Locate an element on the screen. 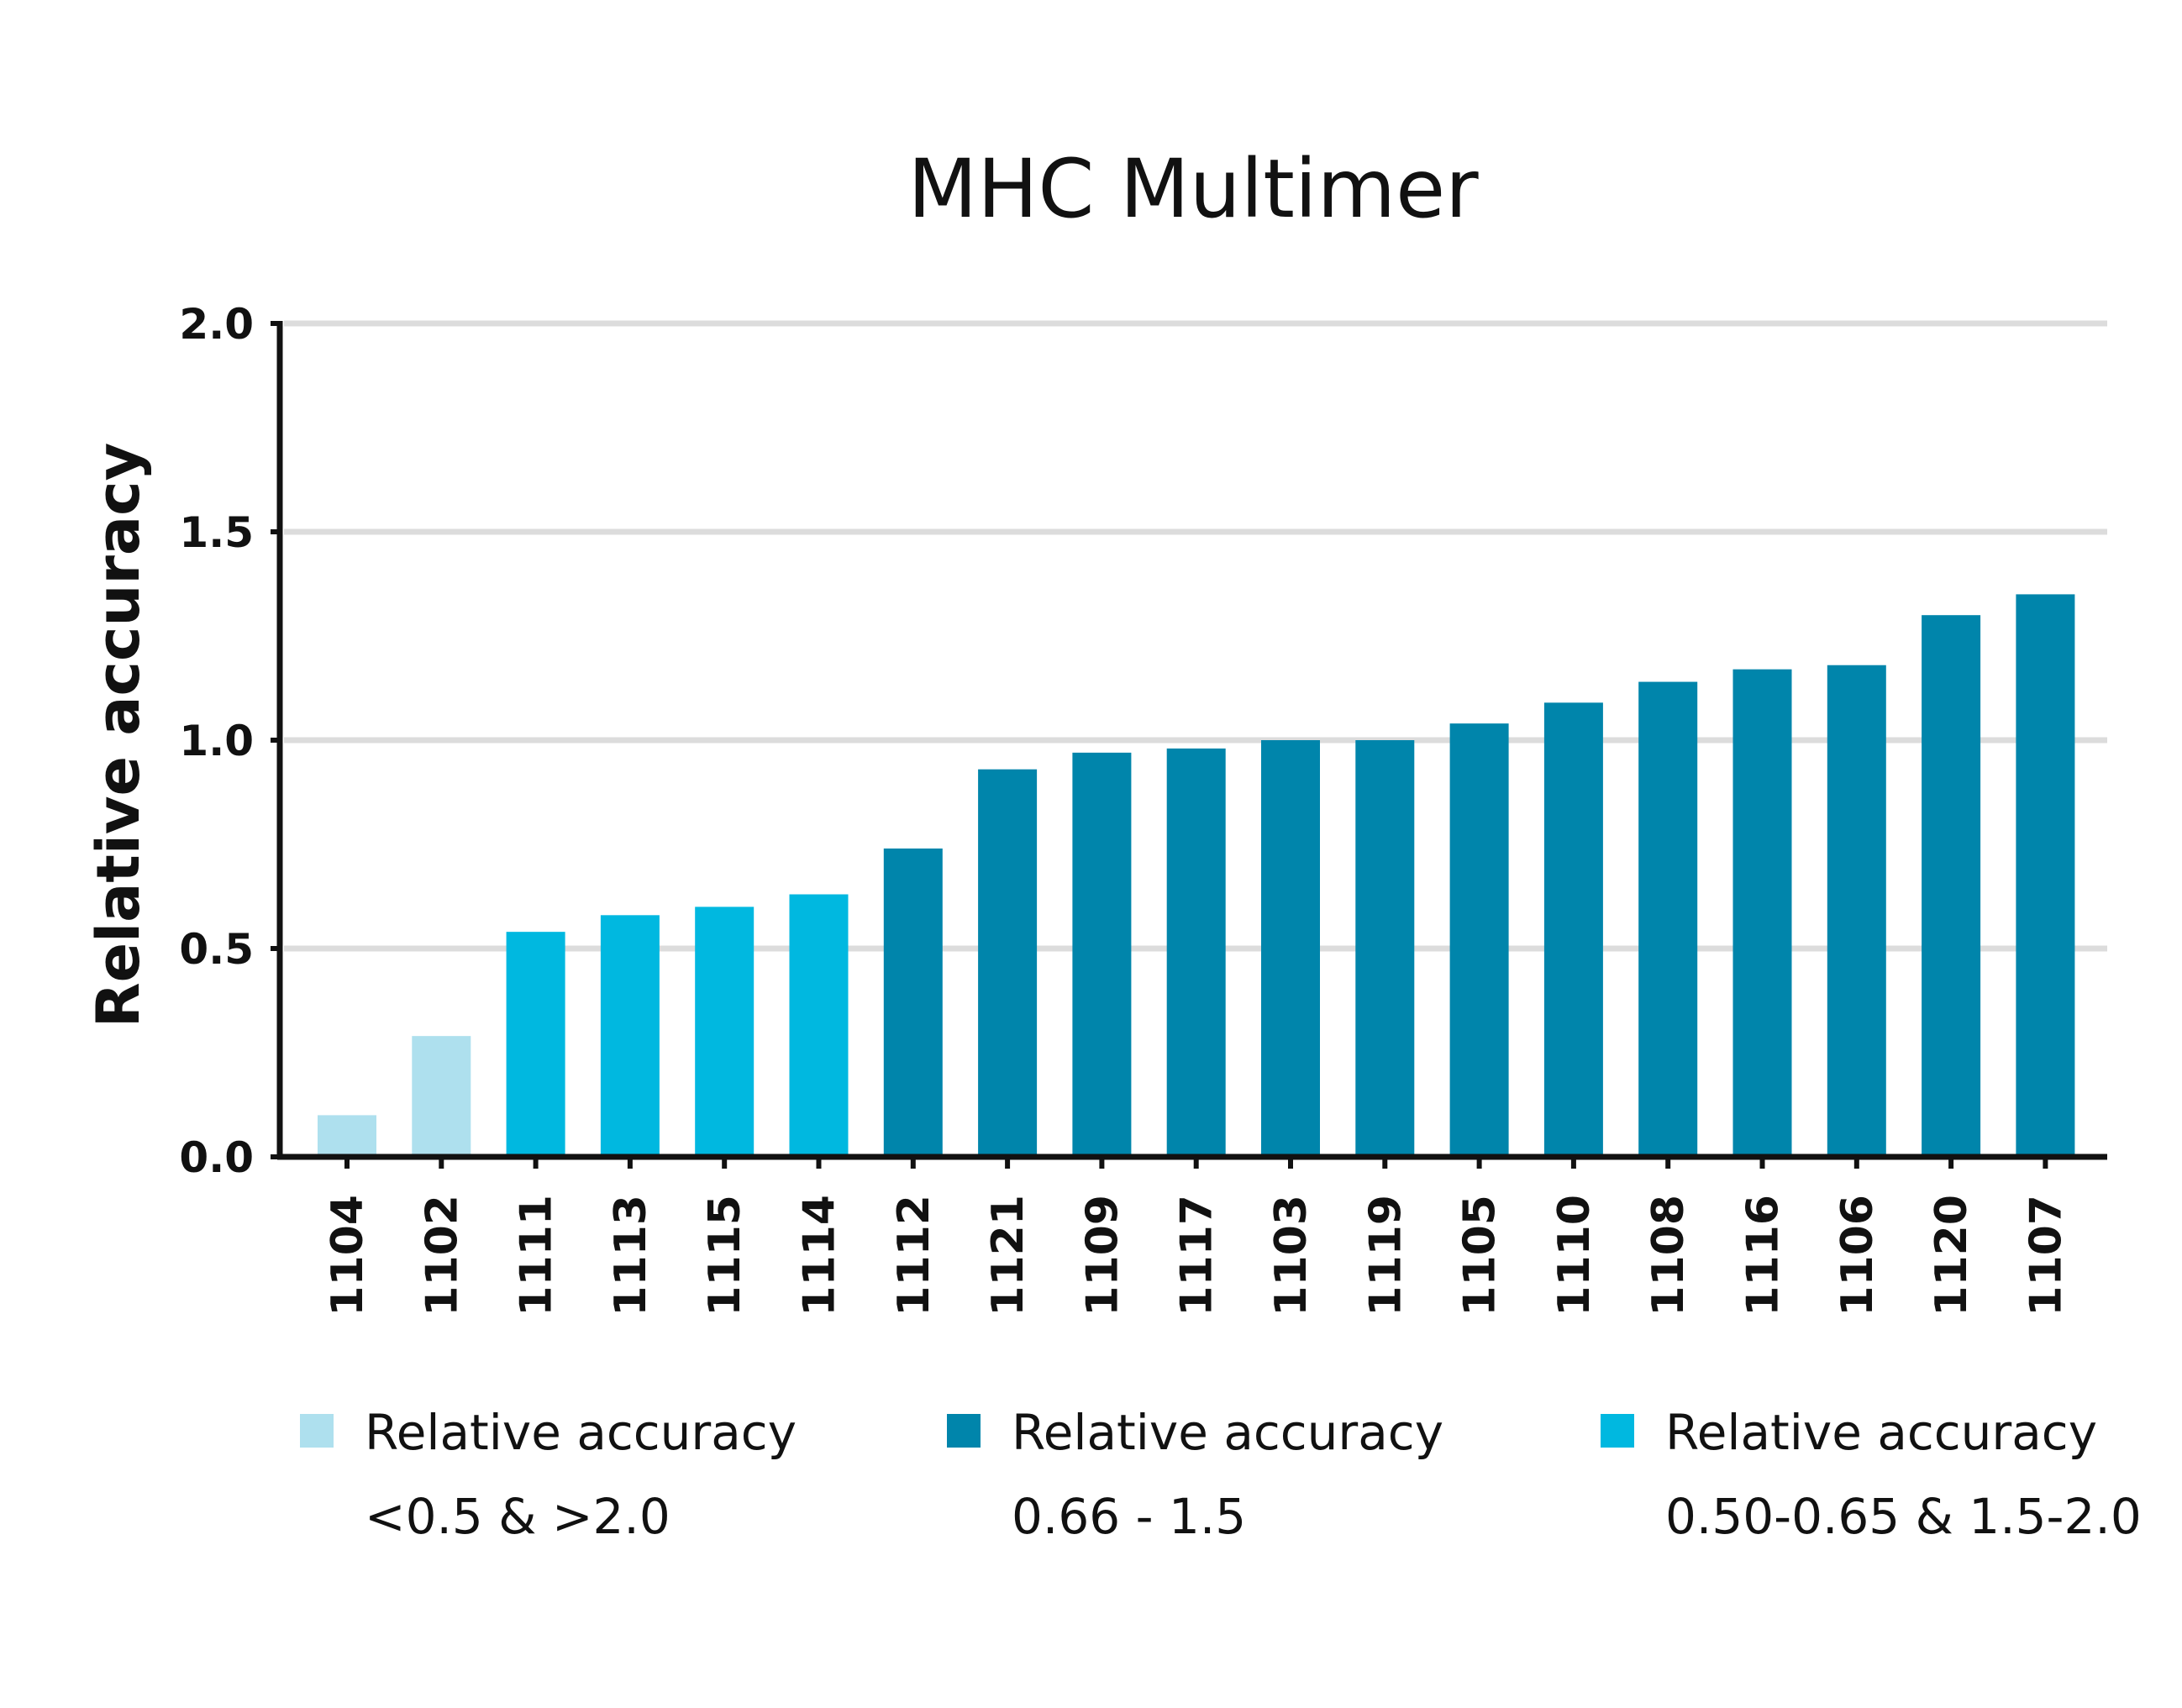 Image resolution: width=2182 pixels, height=1708 pixels. legend-swatch-low is located at coordinates (317, 1431).